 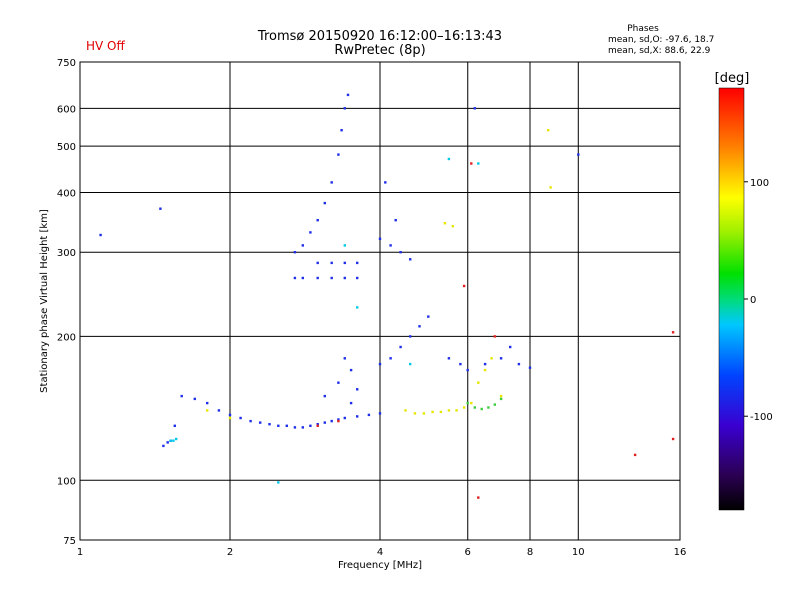 I want to click on x-tick-label: 4, so click(x=380, y=552).